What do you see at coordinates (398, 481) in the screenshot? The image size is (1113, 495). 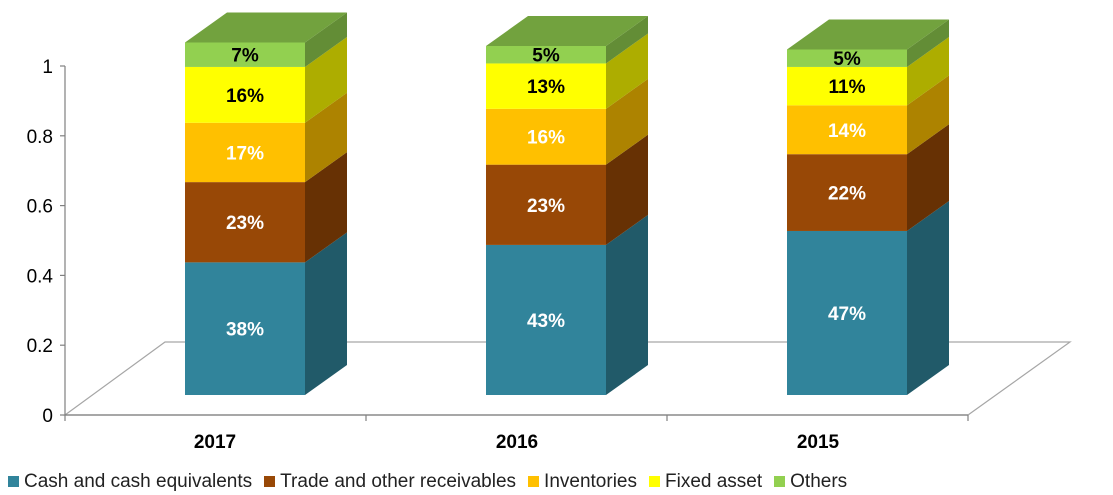 I see `legend-label: Trade and other receivables` at bounding box center [398, 481].